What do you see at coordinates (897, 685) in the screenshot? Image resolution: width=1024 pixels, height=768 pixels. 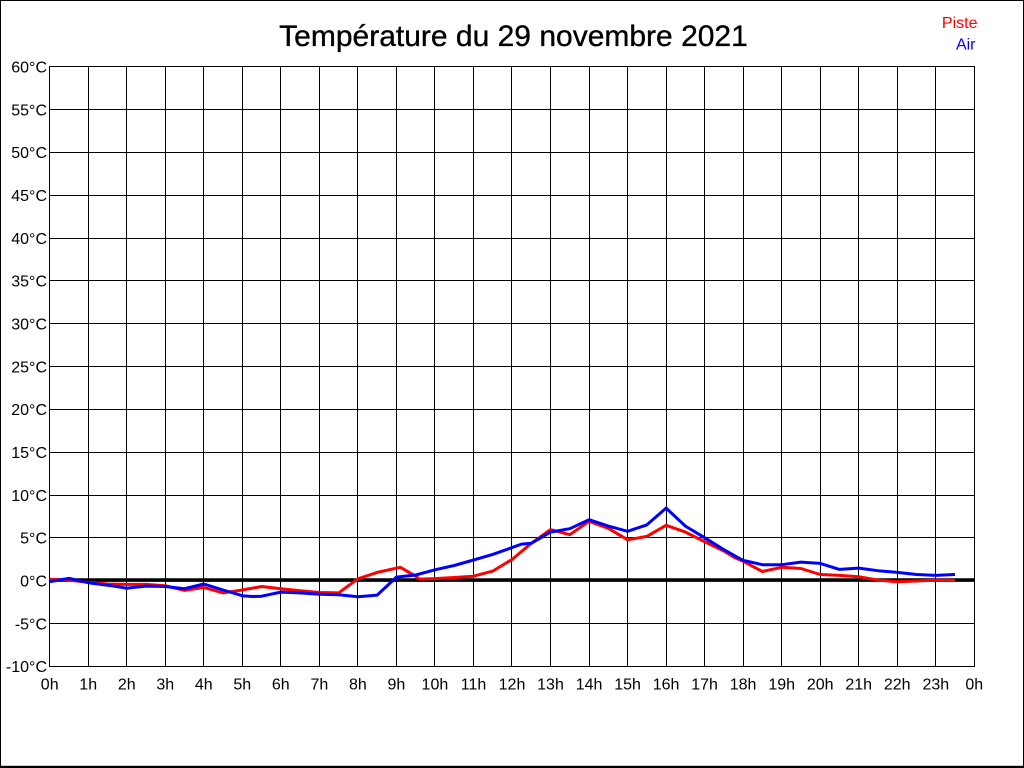 I see `svg-text: 22h` at bounding box center [897, 685].